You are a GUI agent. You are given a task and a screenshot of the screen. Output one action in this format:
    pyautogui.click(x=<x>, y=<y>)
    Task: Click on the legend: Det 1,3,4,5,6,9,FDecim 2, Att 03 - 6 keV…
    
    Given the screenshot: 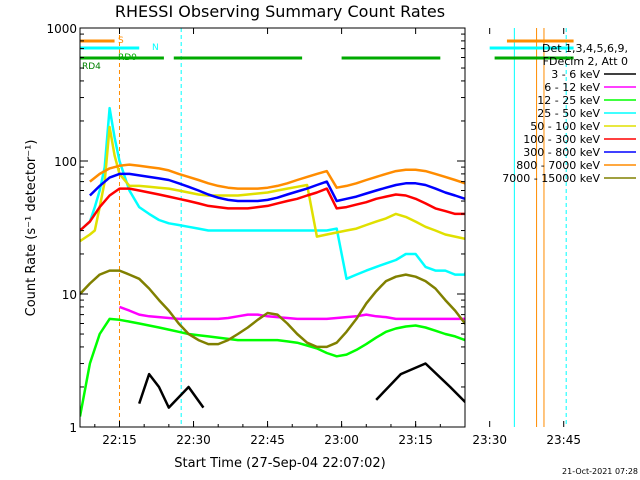 What is the action you would take?
    pyautogui.click(x=569, y=113)
    